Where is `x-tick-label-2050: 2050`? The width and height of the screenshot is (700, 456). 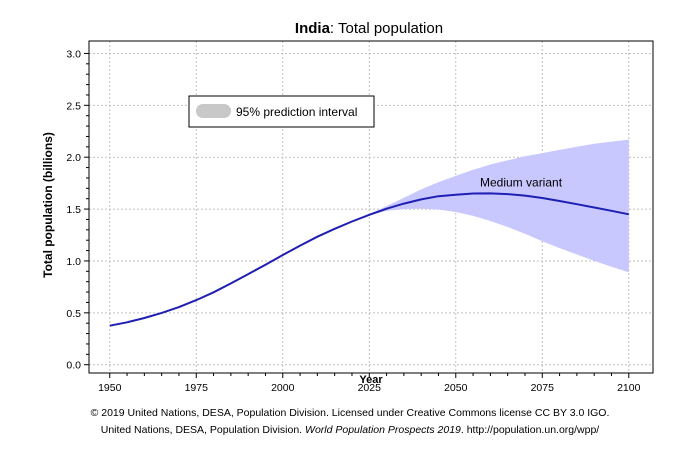 x-tick-label-2050: 2050 is located at coordinates (456, 388).